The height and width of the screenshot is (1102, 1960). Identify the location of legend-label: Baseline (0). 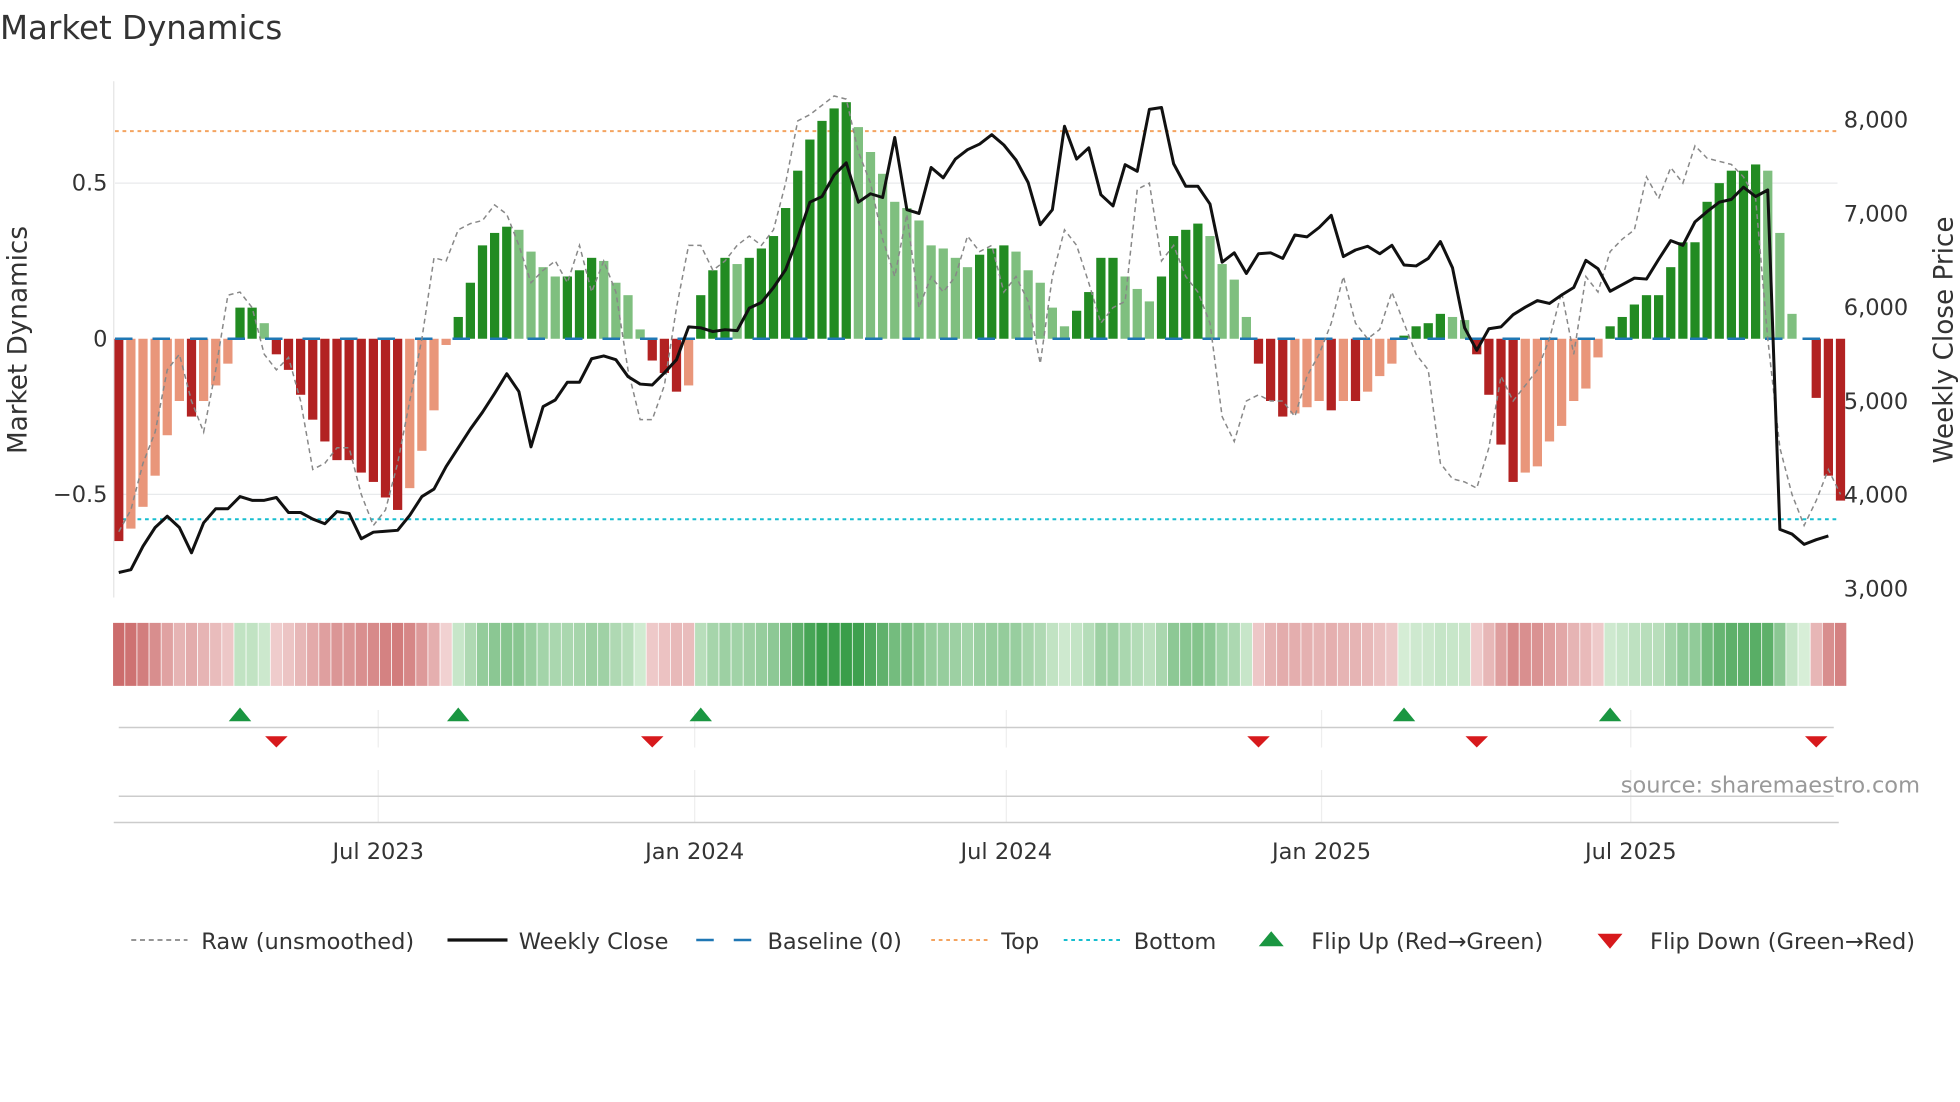
(835, 942).